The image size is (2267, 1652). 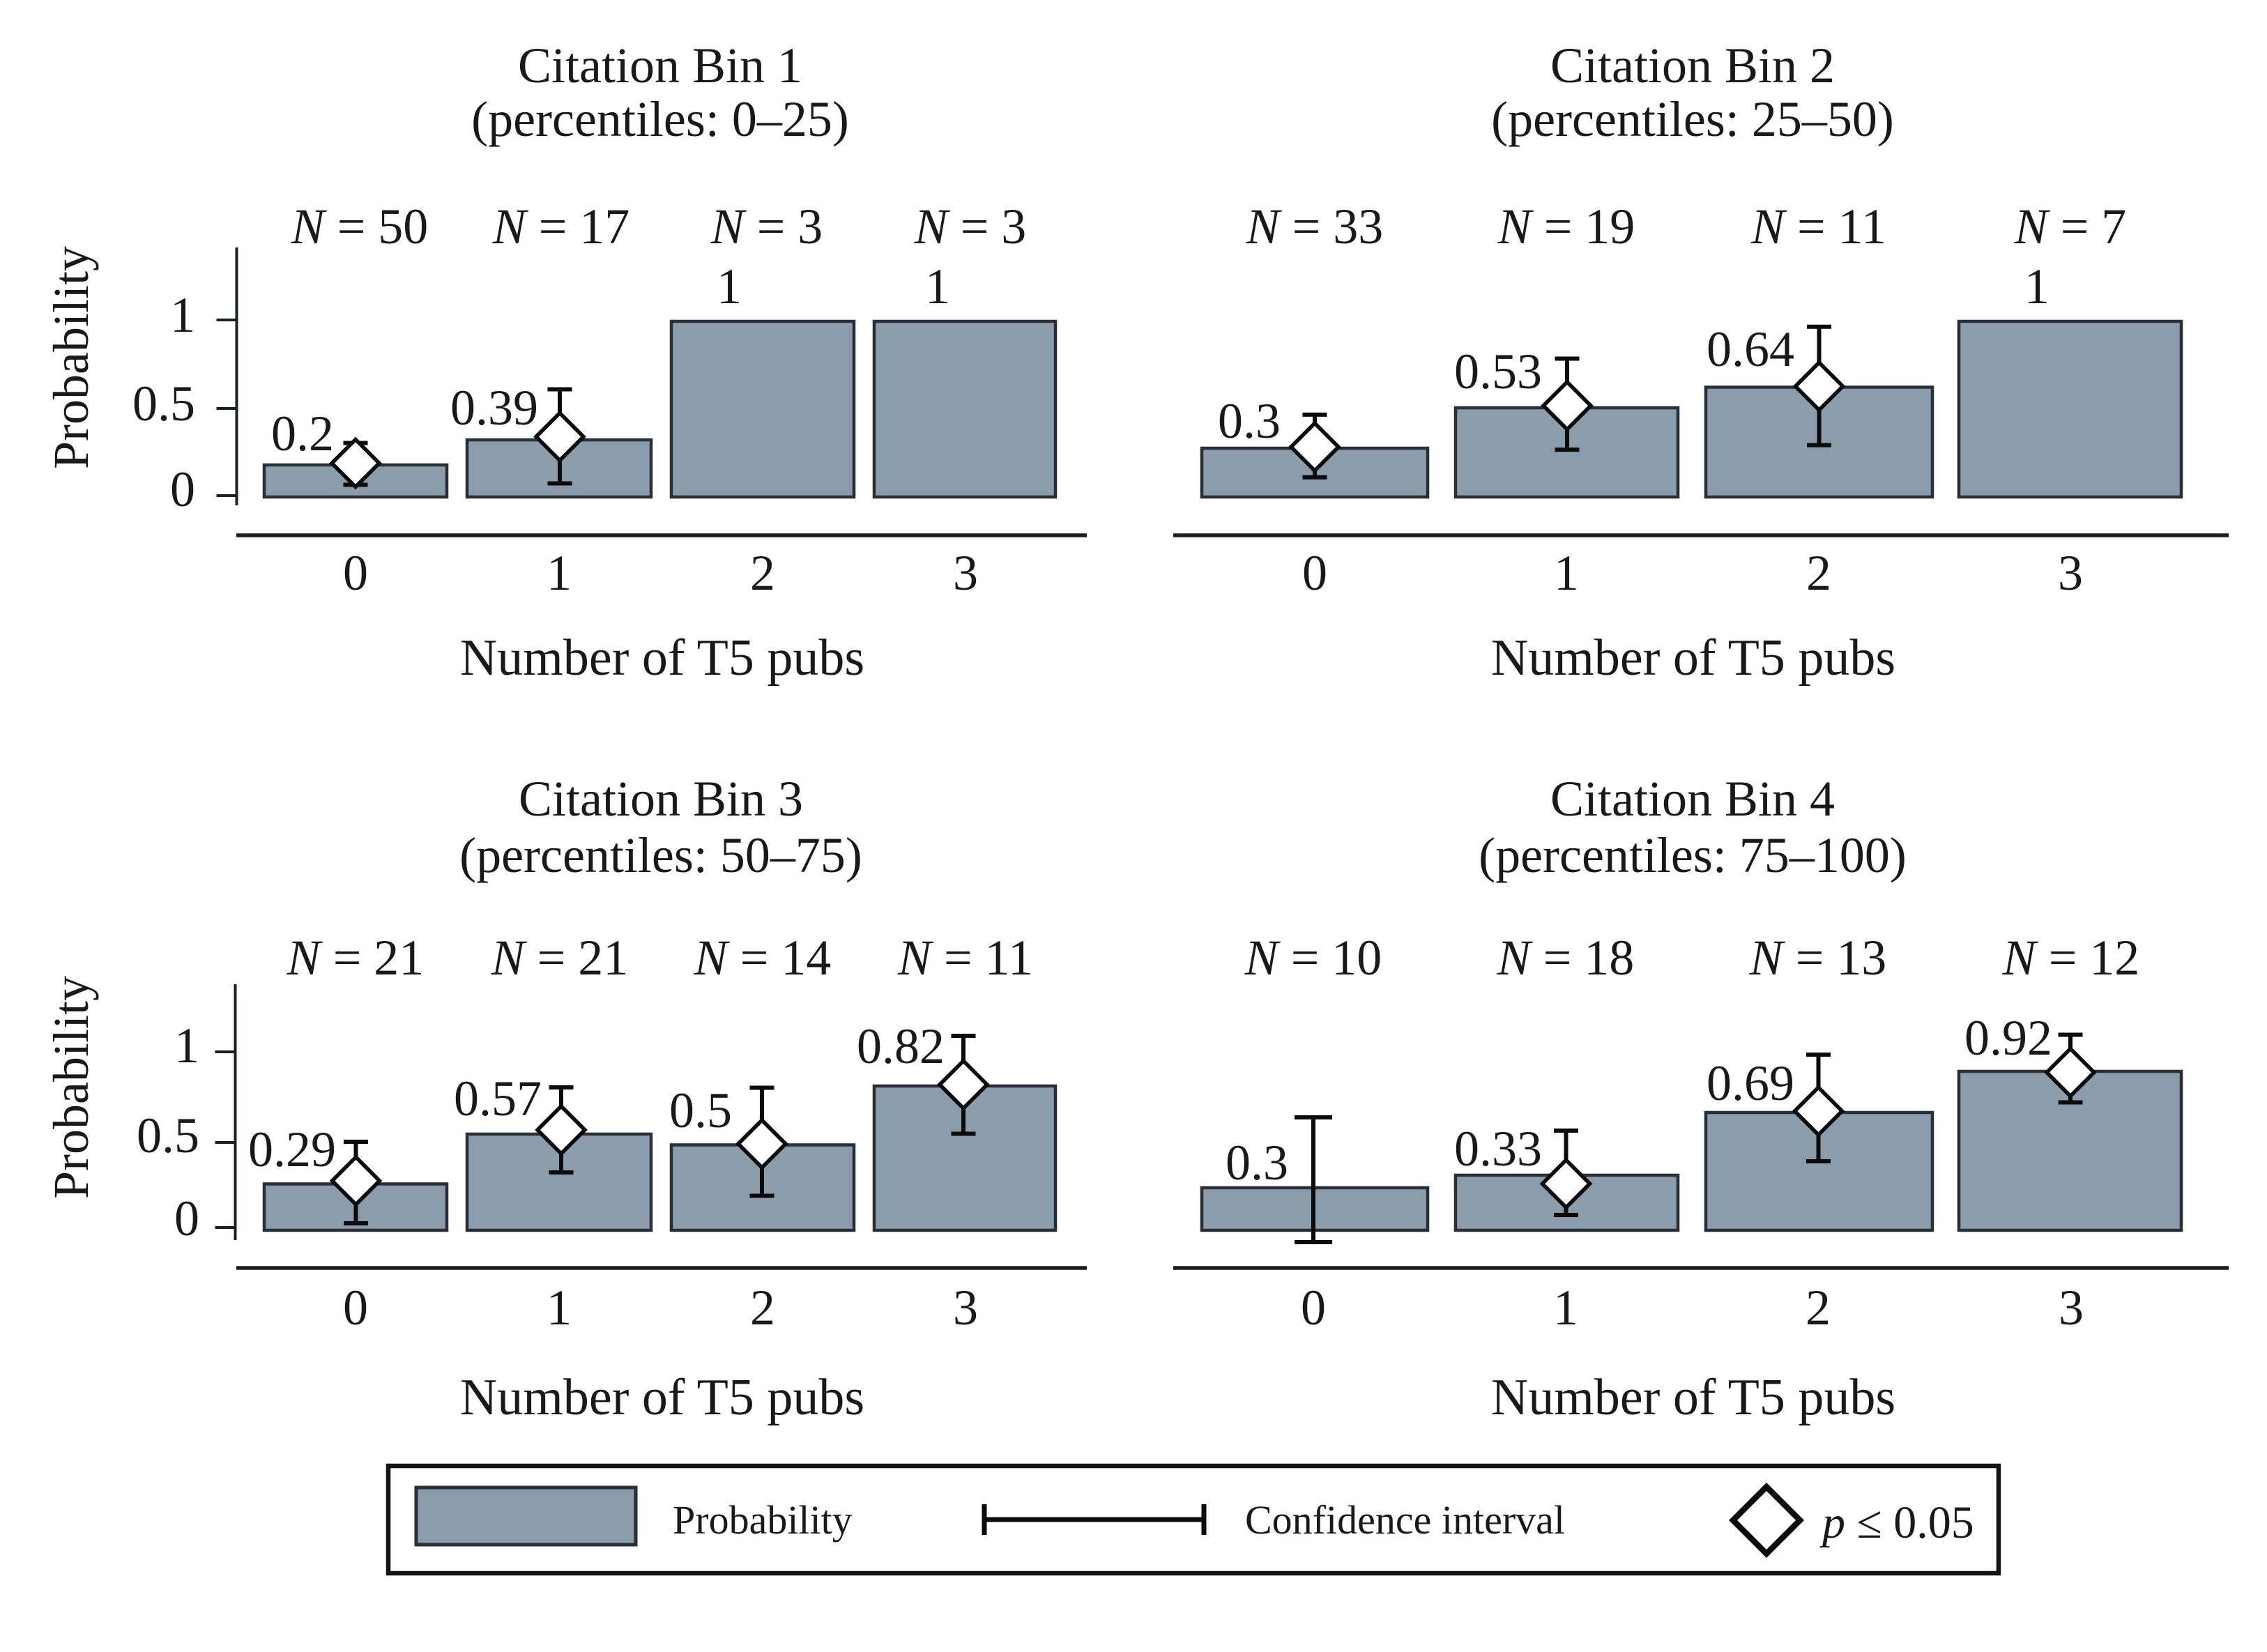 What do you see at coordinates (1751, 1083) in the screenshot?
I see `svg-text: 0.69` at bounding box center [1751, 1083].